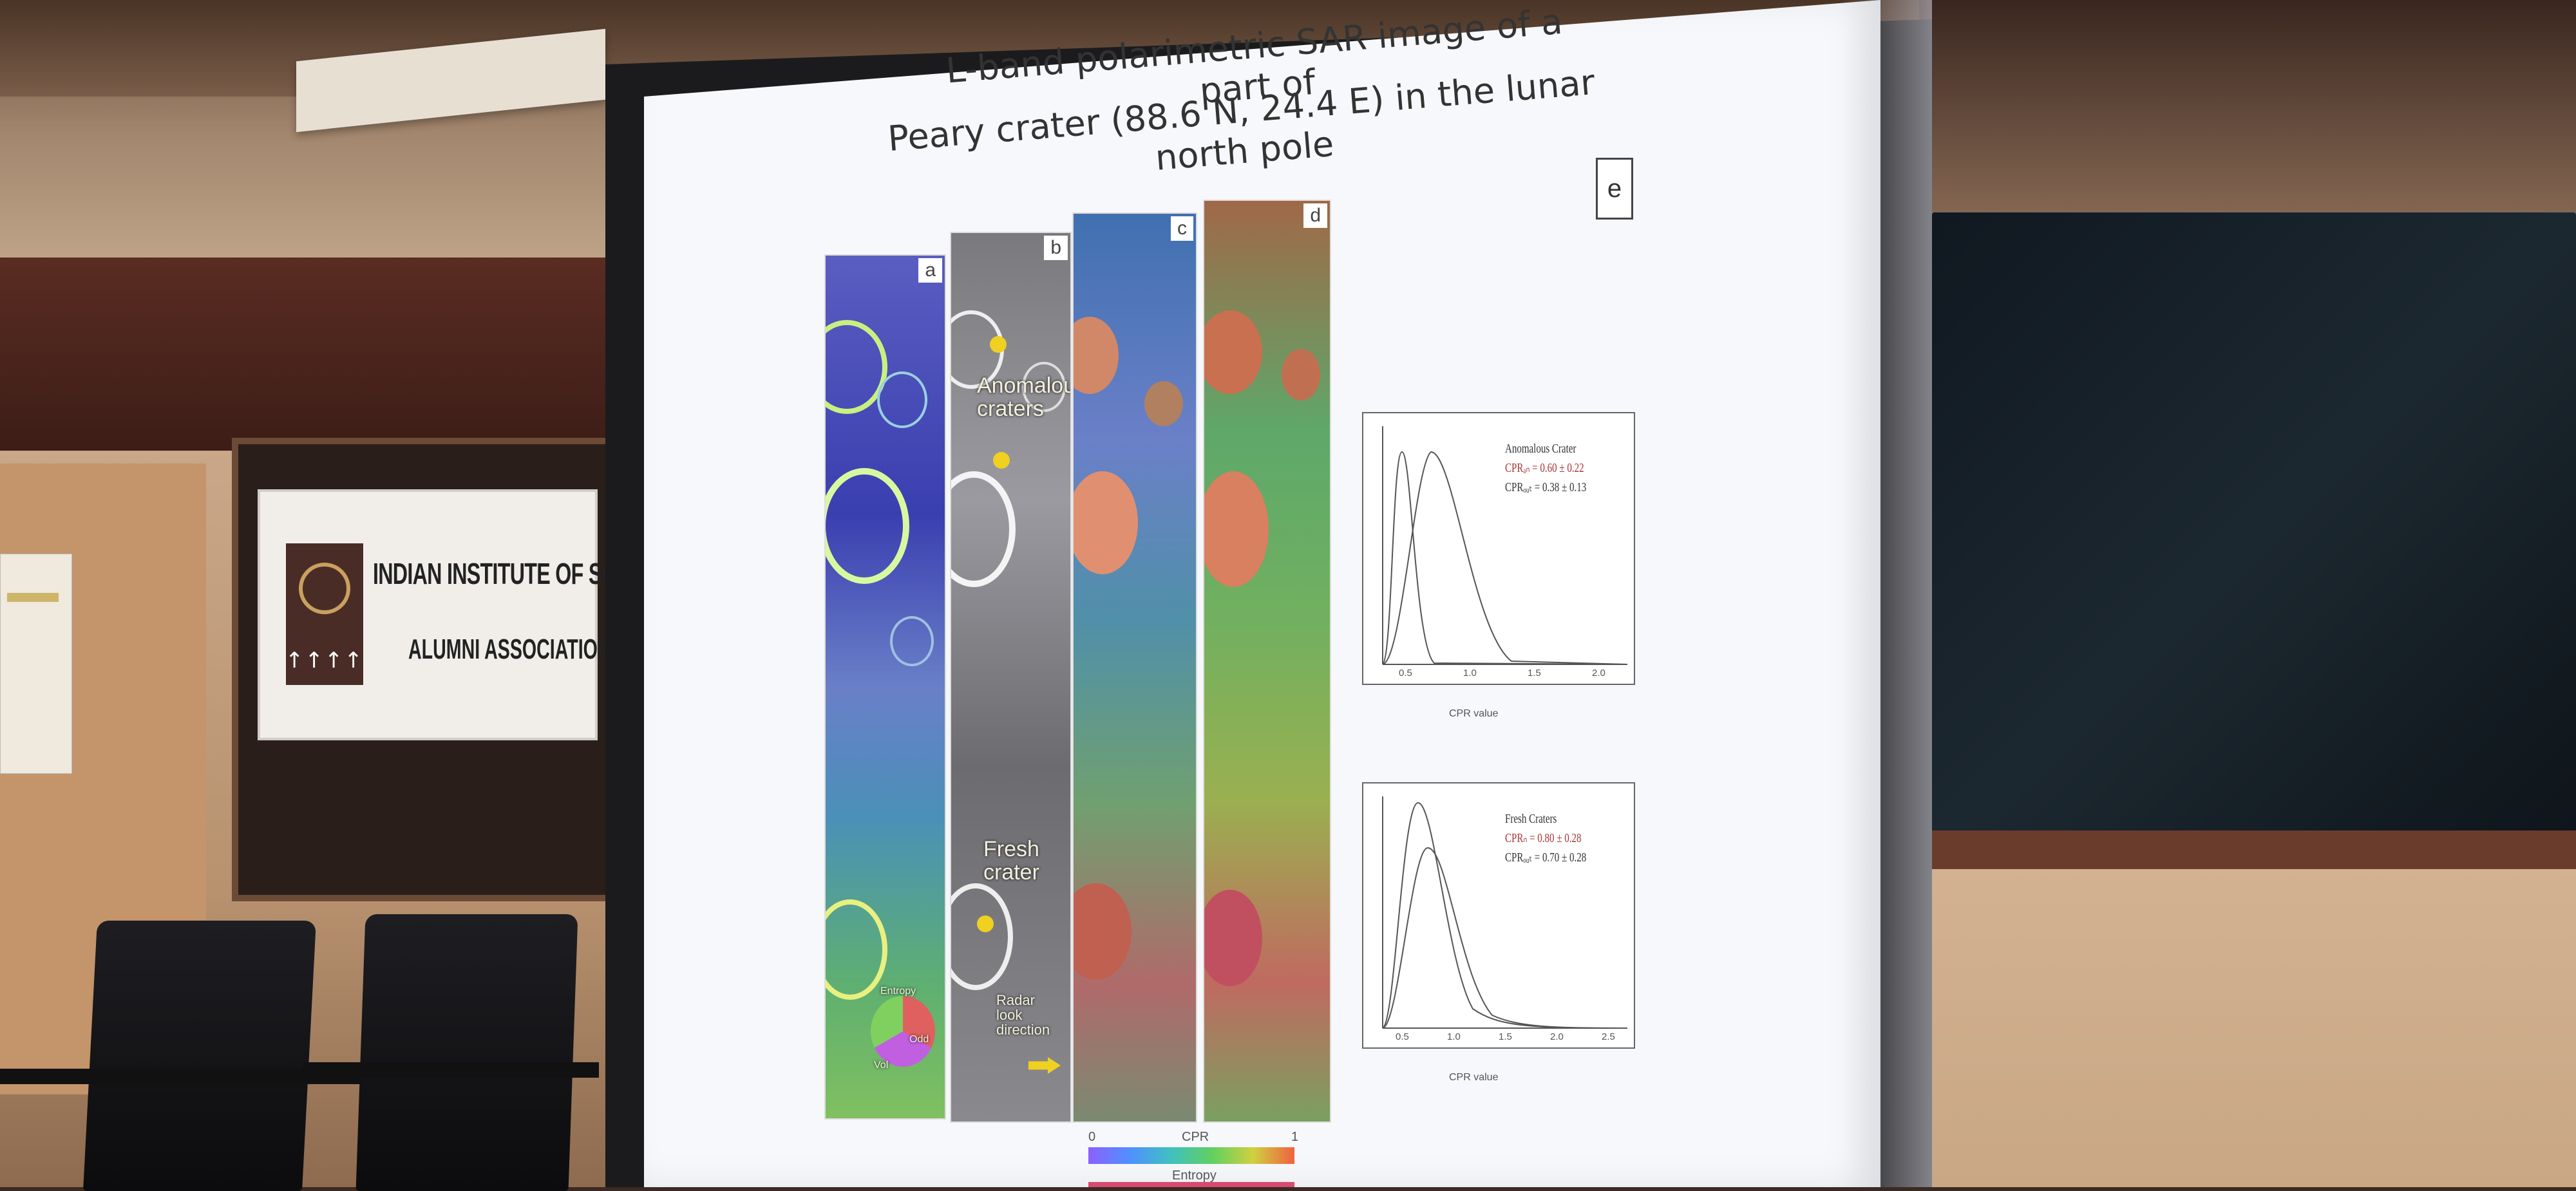 This screenshot has width=2576, height=1191. Describe the element at coordinates (1194, 1175) in the screenshot. I see `colorbar-label-entropy: Entropy` at that location.